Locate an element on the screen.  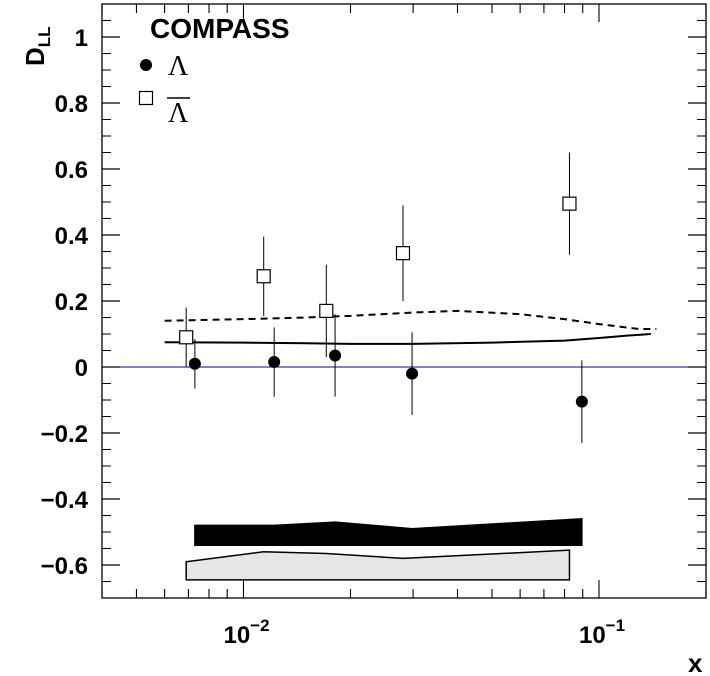
y-tick-label: 0.4 is located at coordinates (72, 236).